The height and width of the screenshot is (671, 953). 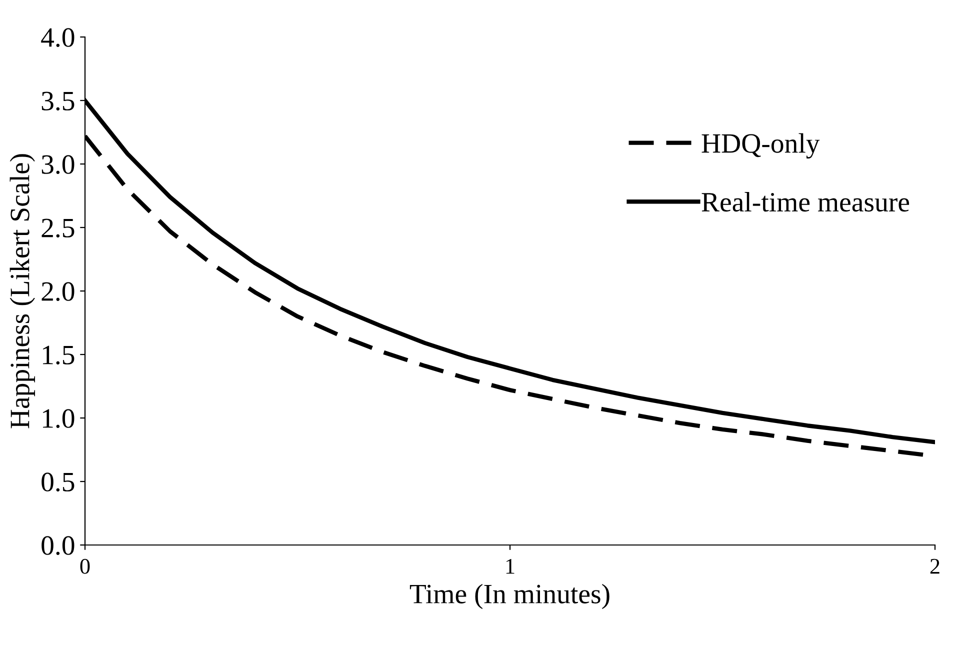 What do you see at coordinates (510, 566) in the screenshot?
I see `x-tick-label: 1` at bounding box center [510, 566].